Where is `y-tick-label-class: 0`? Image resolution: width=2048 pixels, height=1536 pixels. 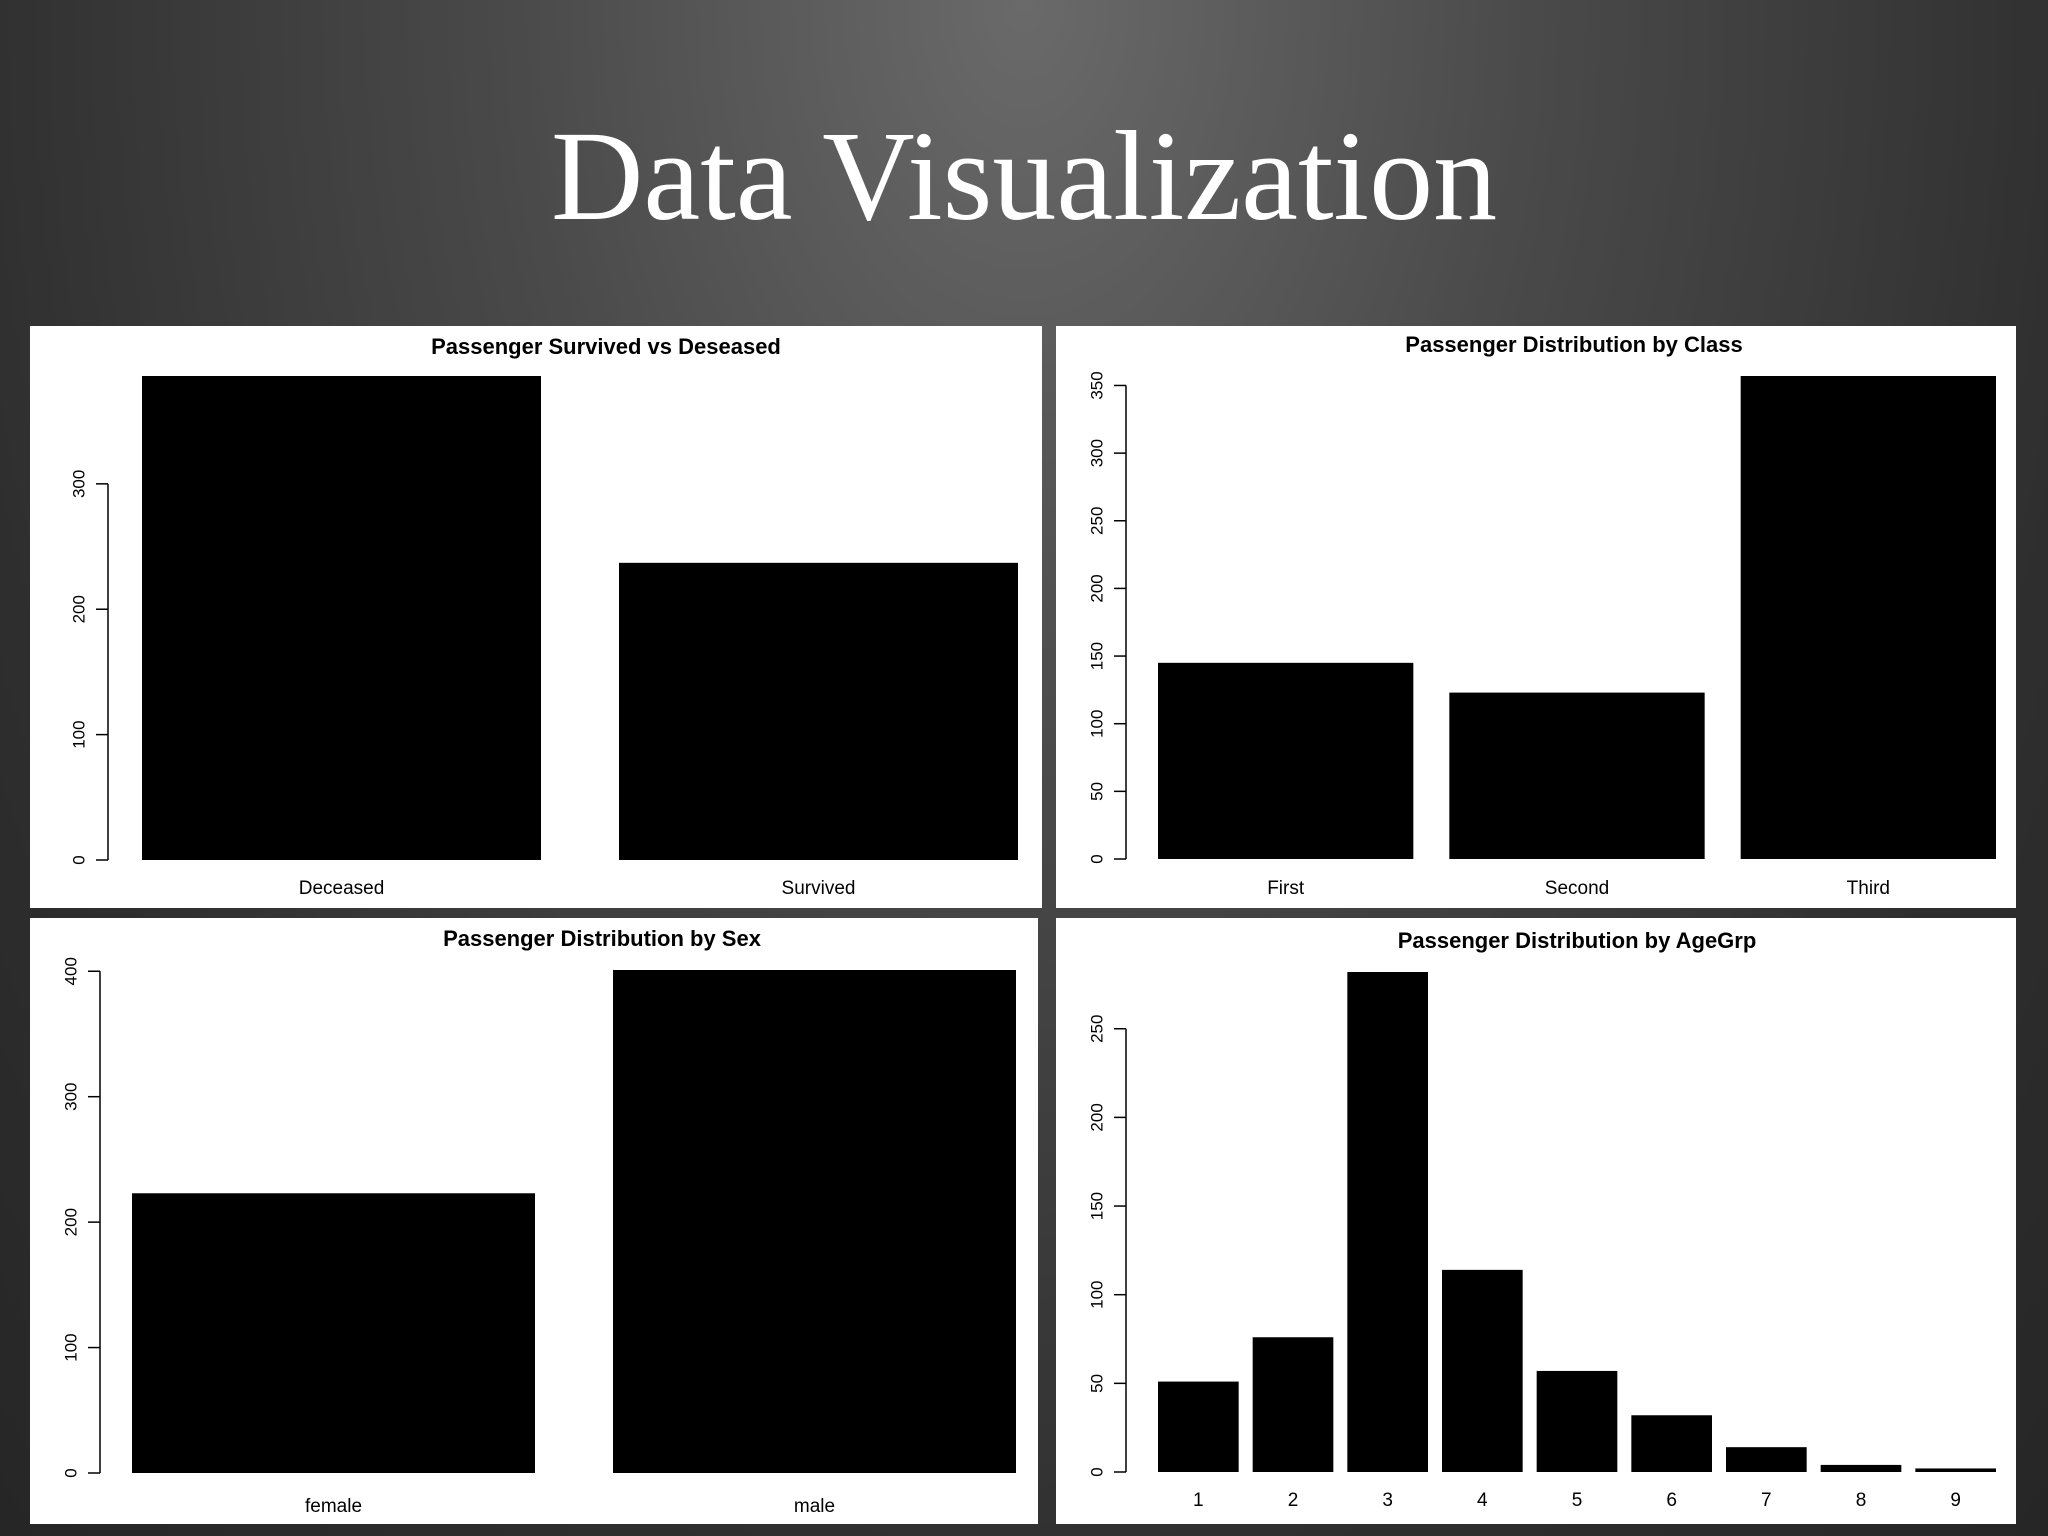 y-tick-label-class: 0 is located at coordinates (1096, 858).